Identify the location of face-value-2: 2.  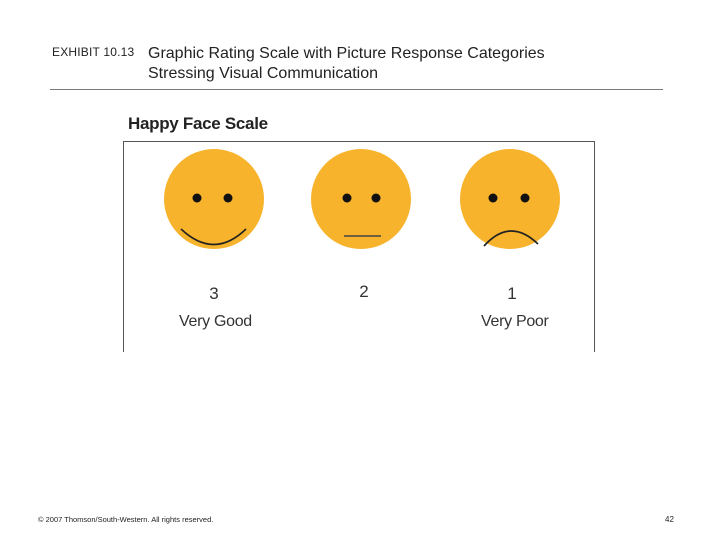
(364, 291).